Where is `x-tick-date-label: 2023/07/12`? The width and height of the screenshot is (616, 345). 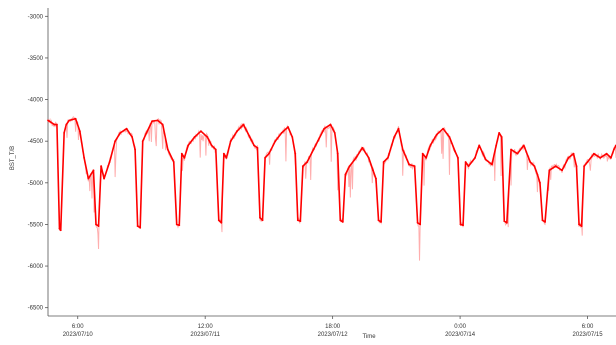 x-tick-date-label: 2023/07/12 is located at coordinates (333, 335).